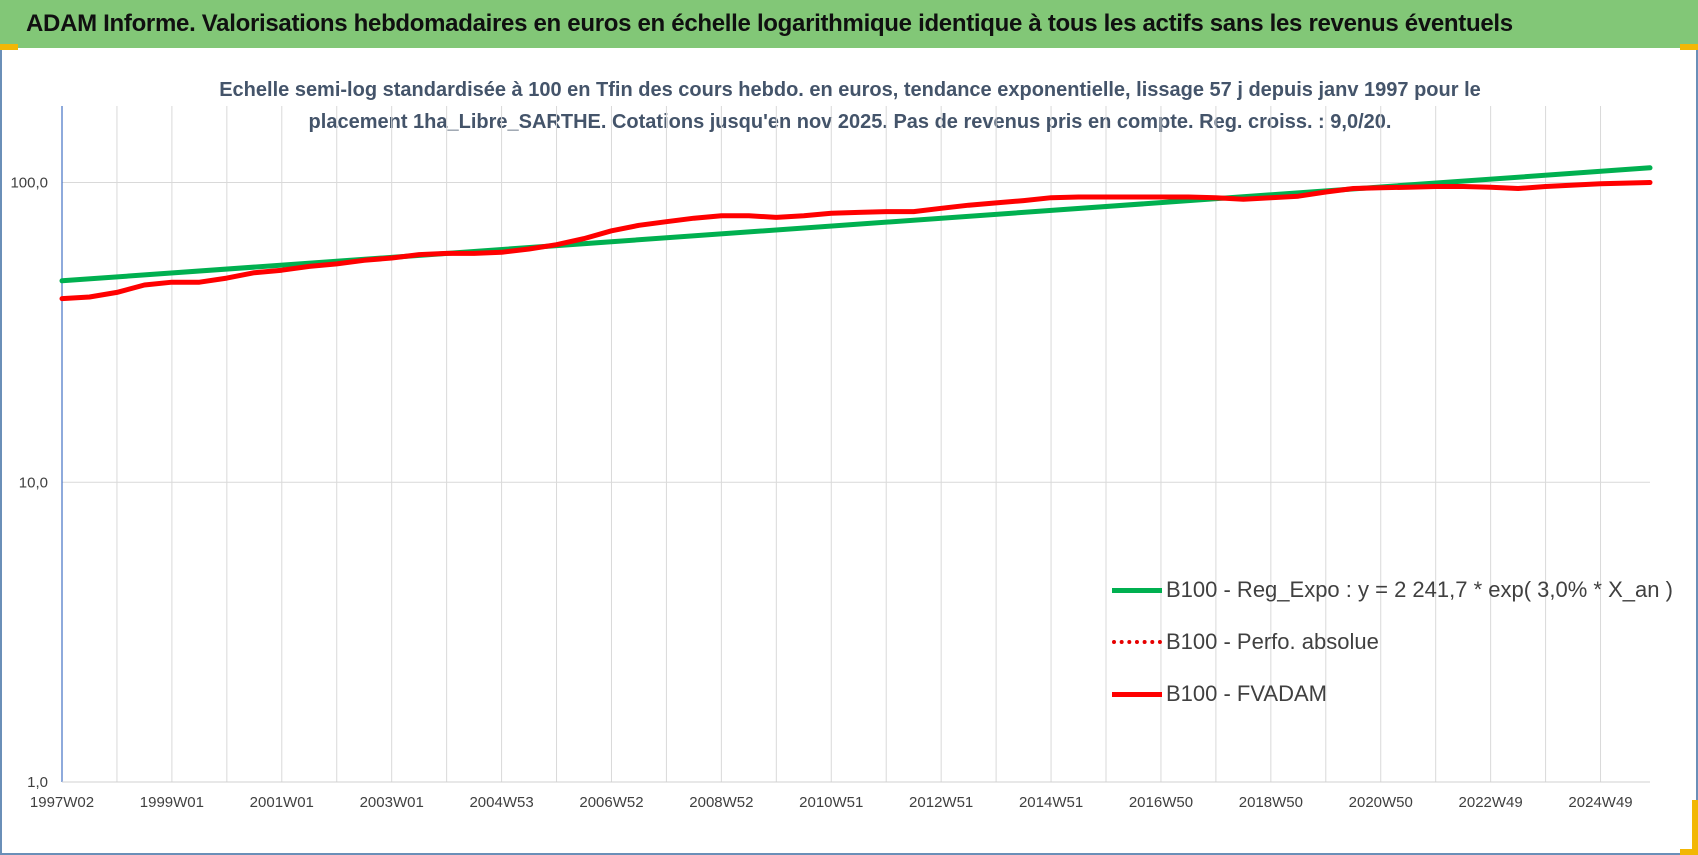 Image resolution: width=1698 pixels, height=855 pixels. What do you see at coordinates (282, 802) in the screenshot?
I see `x-tick-label: 2001W01` at bounding box center [282, 802].